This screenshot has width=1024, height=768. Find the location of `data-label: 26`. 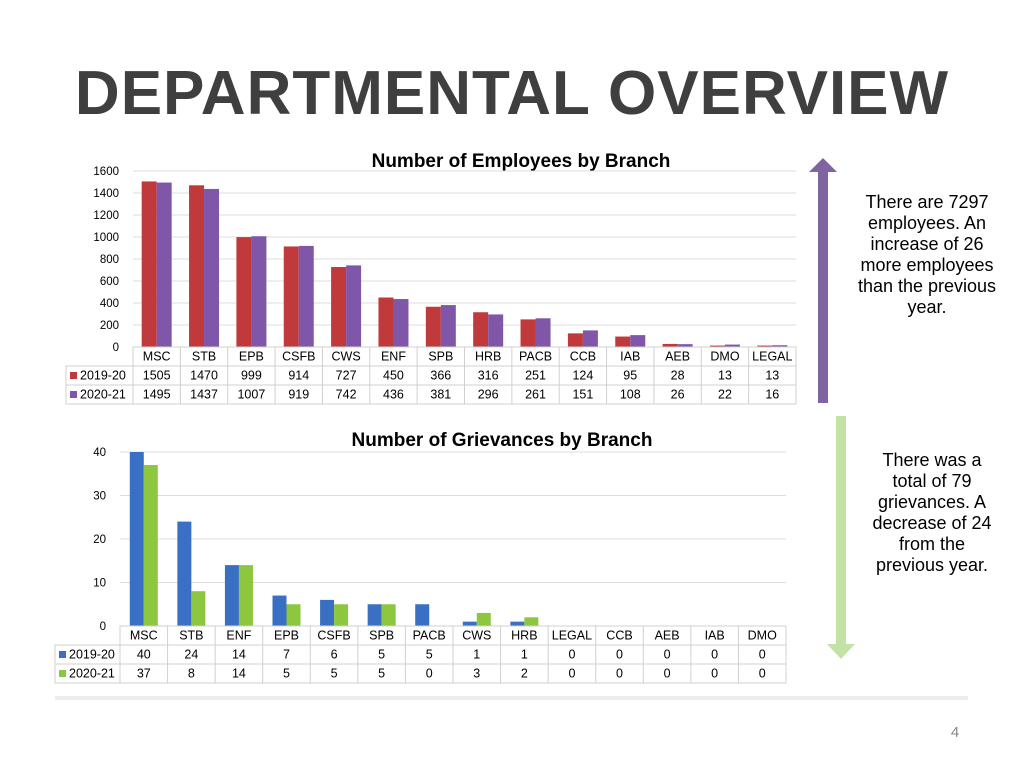

data-label: 26 is located at coordinates (678, 395).